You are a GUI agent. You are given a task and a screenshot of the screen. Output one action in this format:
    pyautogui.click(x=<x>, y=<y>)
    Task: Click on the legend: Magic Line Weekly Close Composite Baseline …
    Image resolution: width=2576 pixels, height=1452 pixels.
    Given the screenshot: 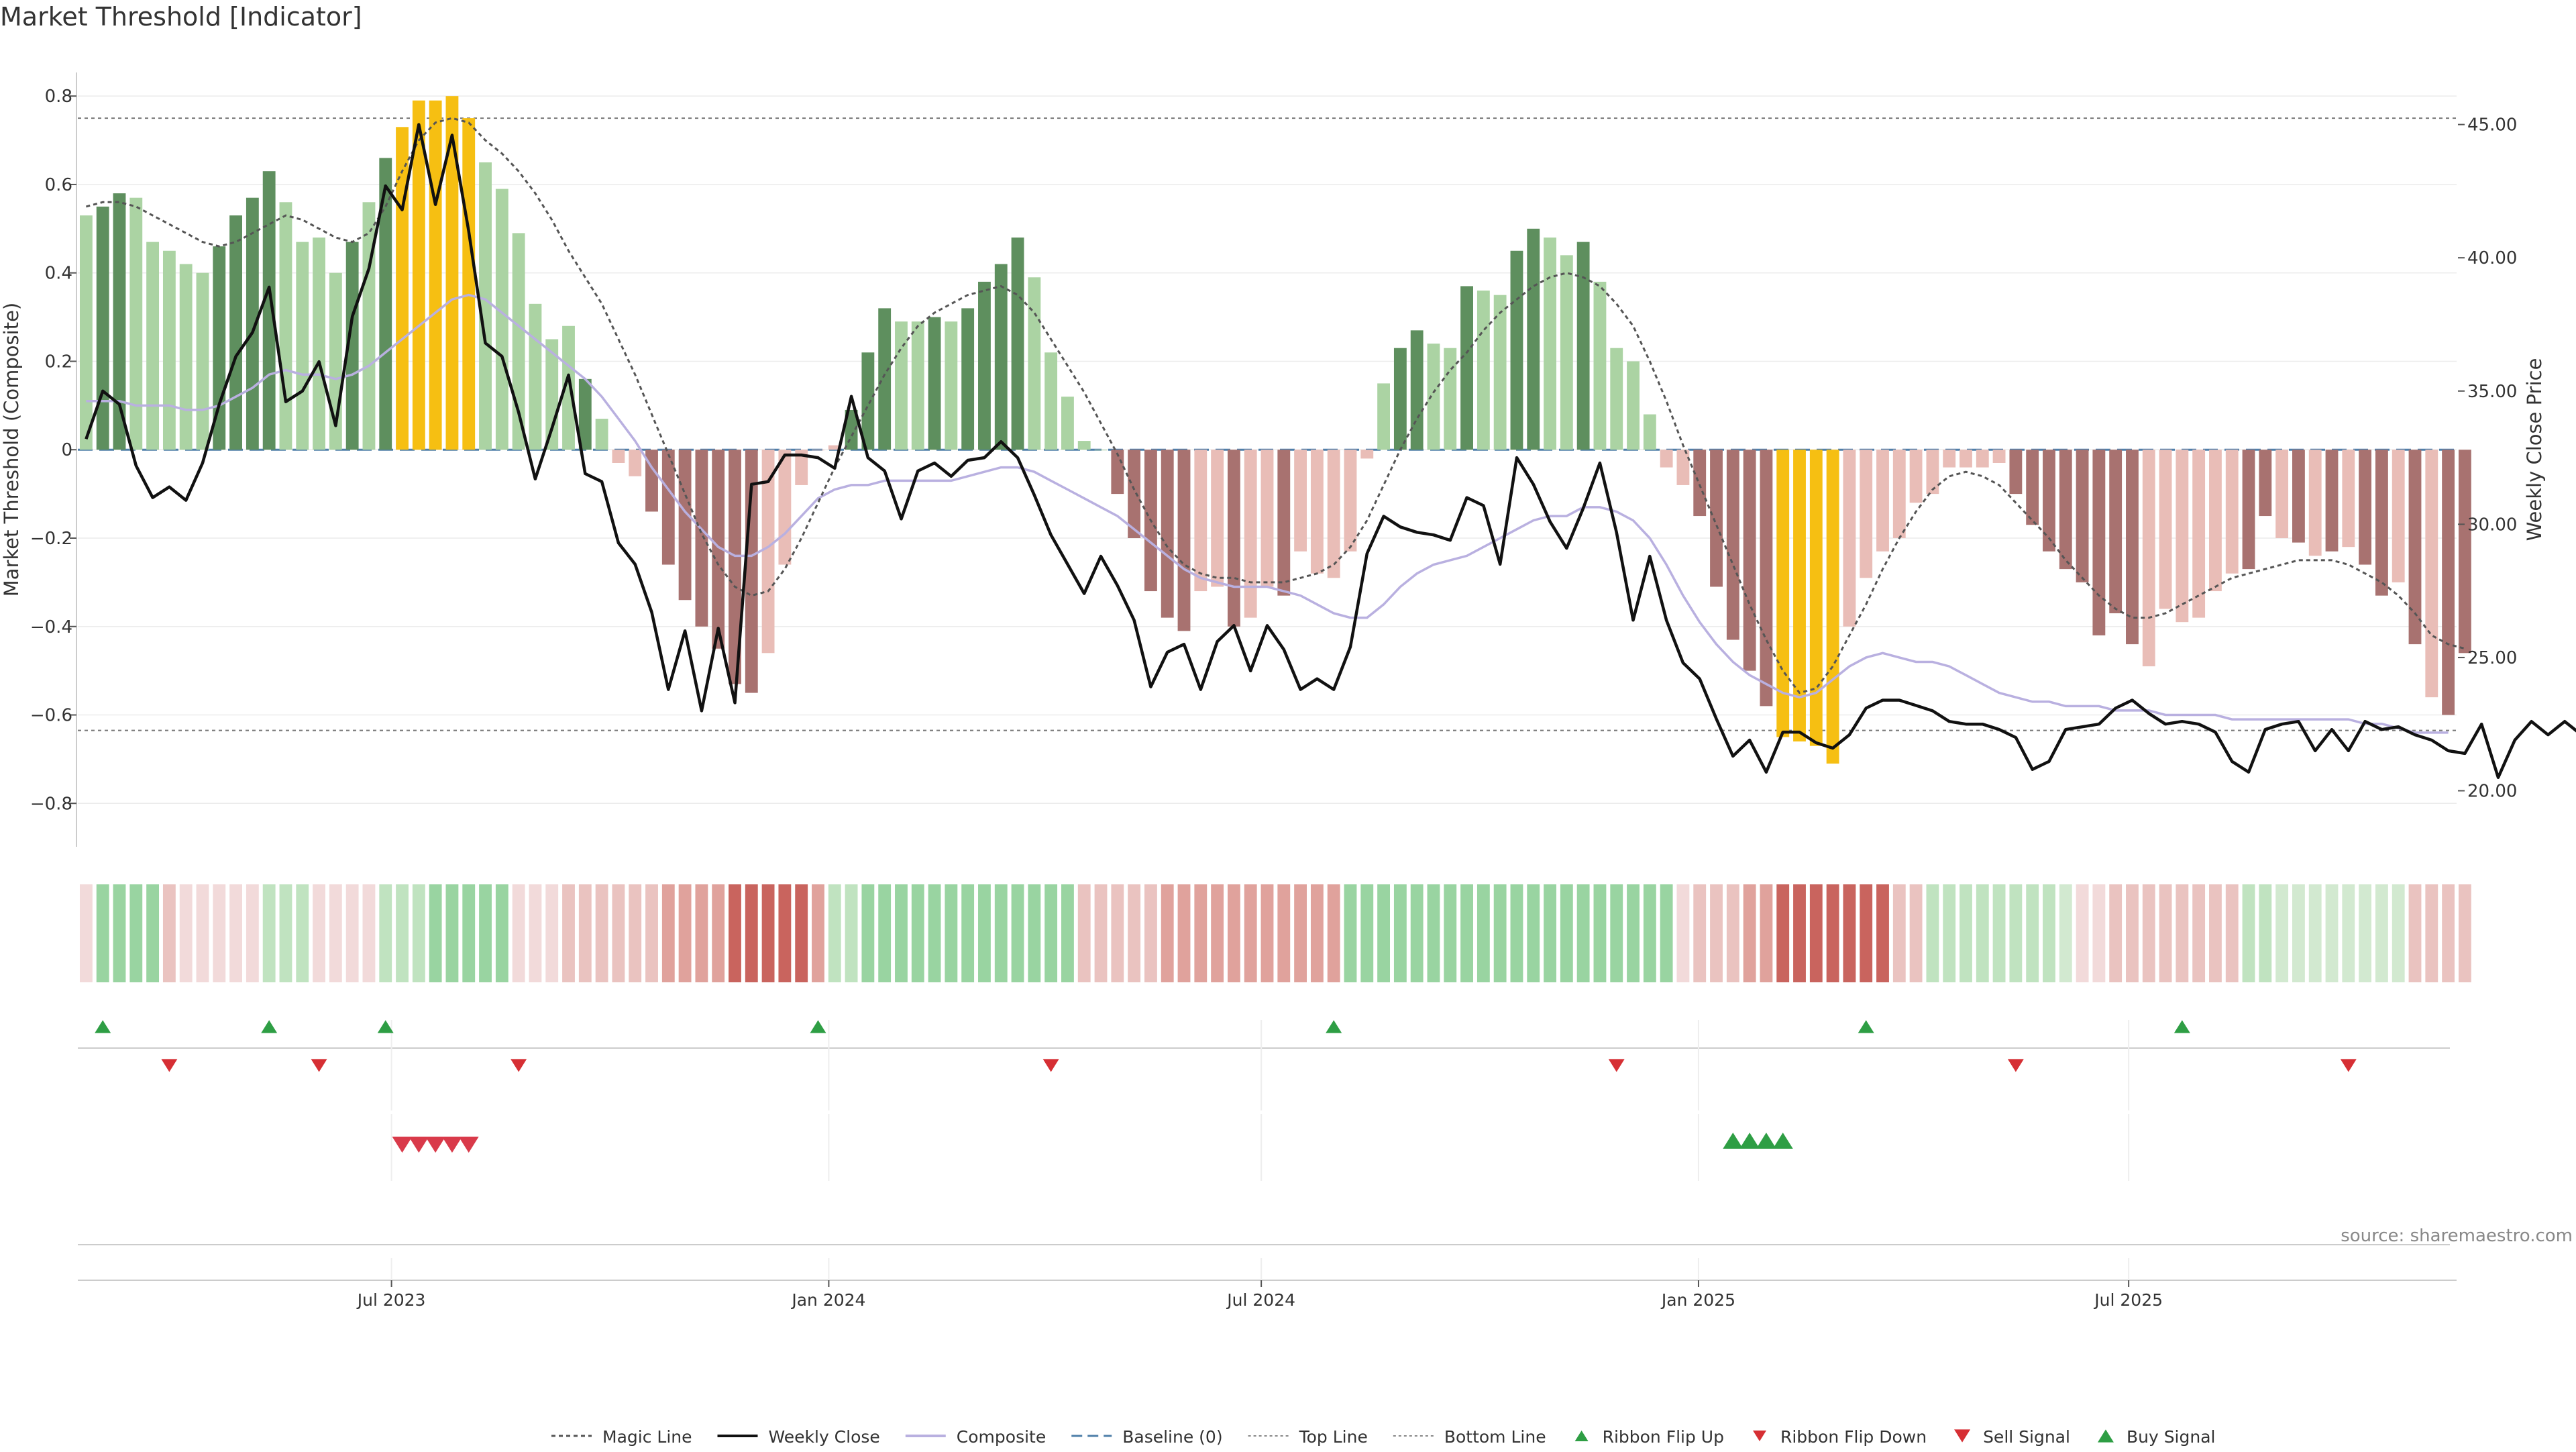 What is the action you would take?
    pyautogui.click(x=1383, y=1437)
    